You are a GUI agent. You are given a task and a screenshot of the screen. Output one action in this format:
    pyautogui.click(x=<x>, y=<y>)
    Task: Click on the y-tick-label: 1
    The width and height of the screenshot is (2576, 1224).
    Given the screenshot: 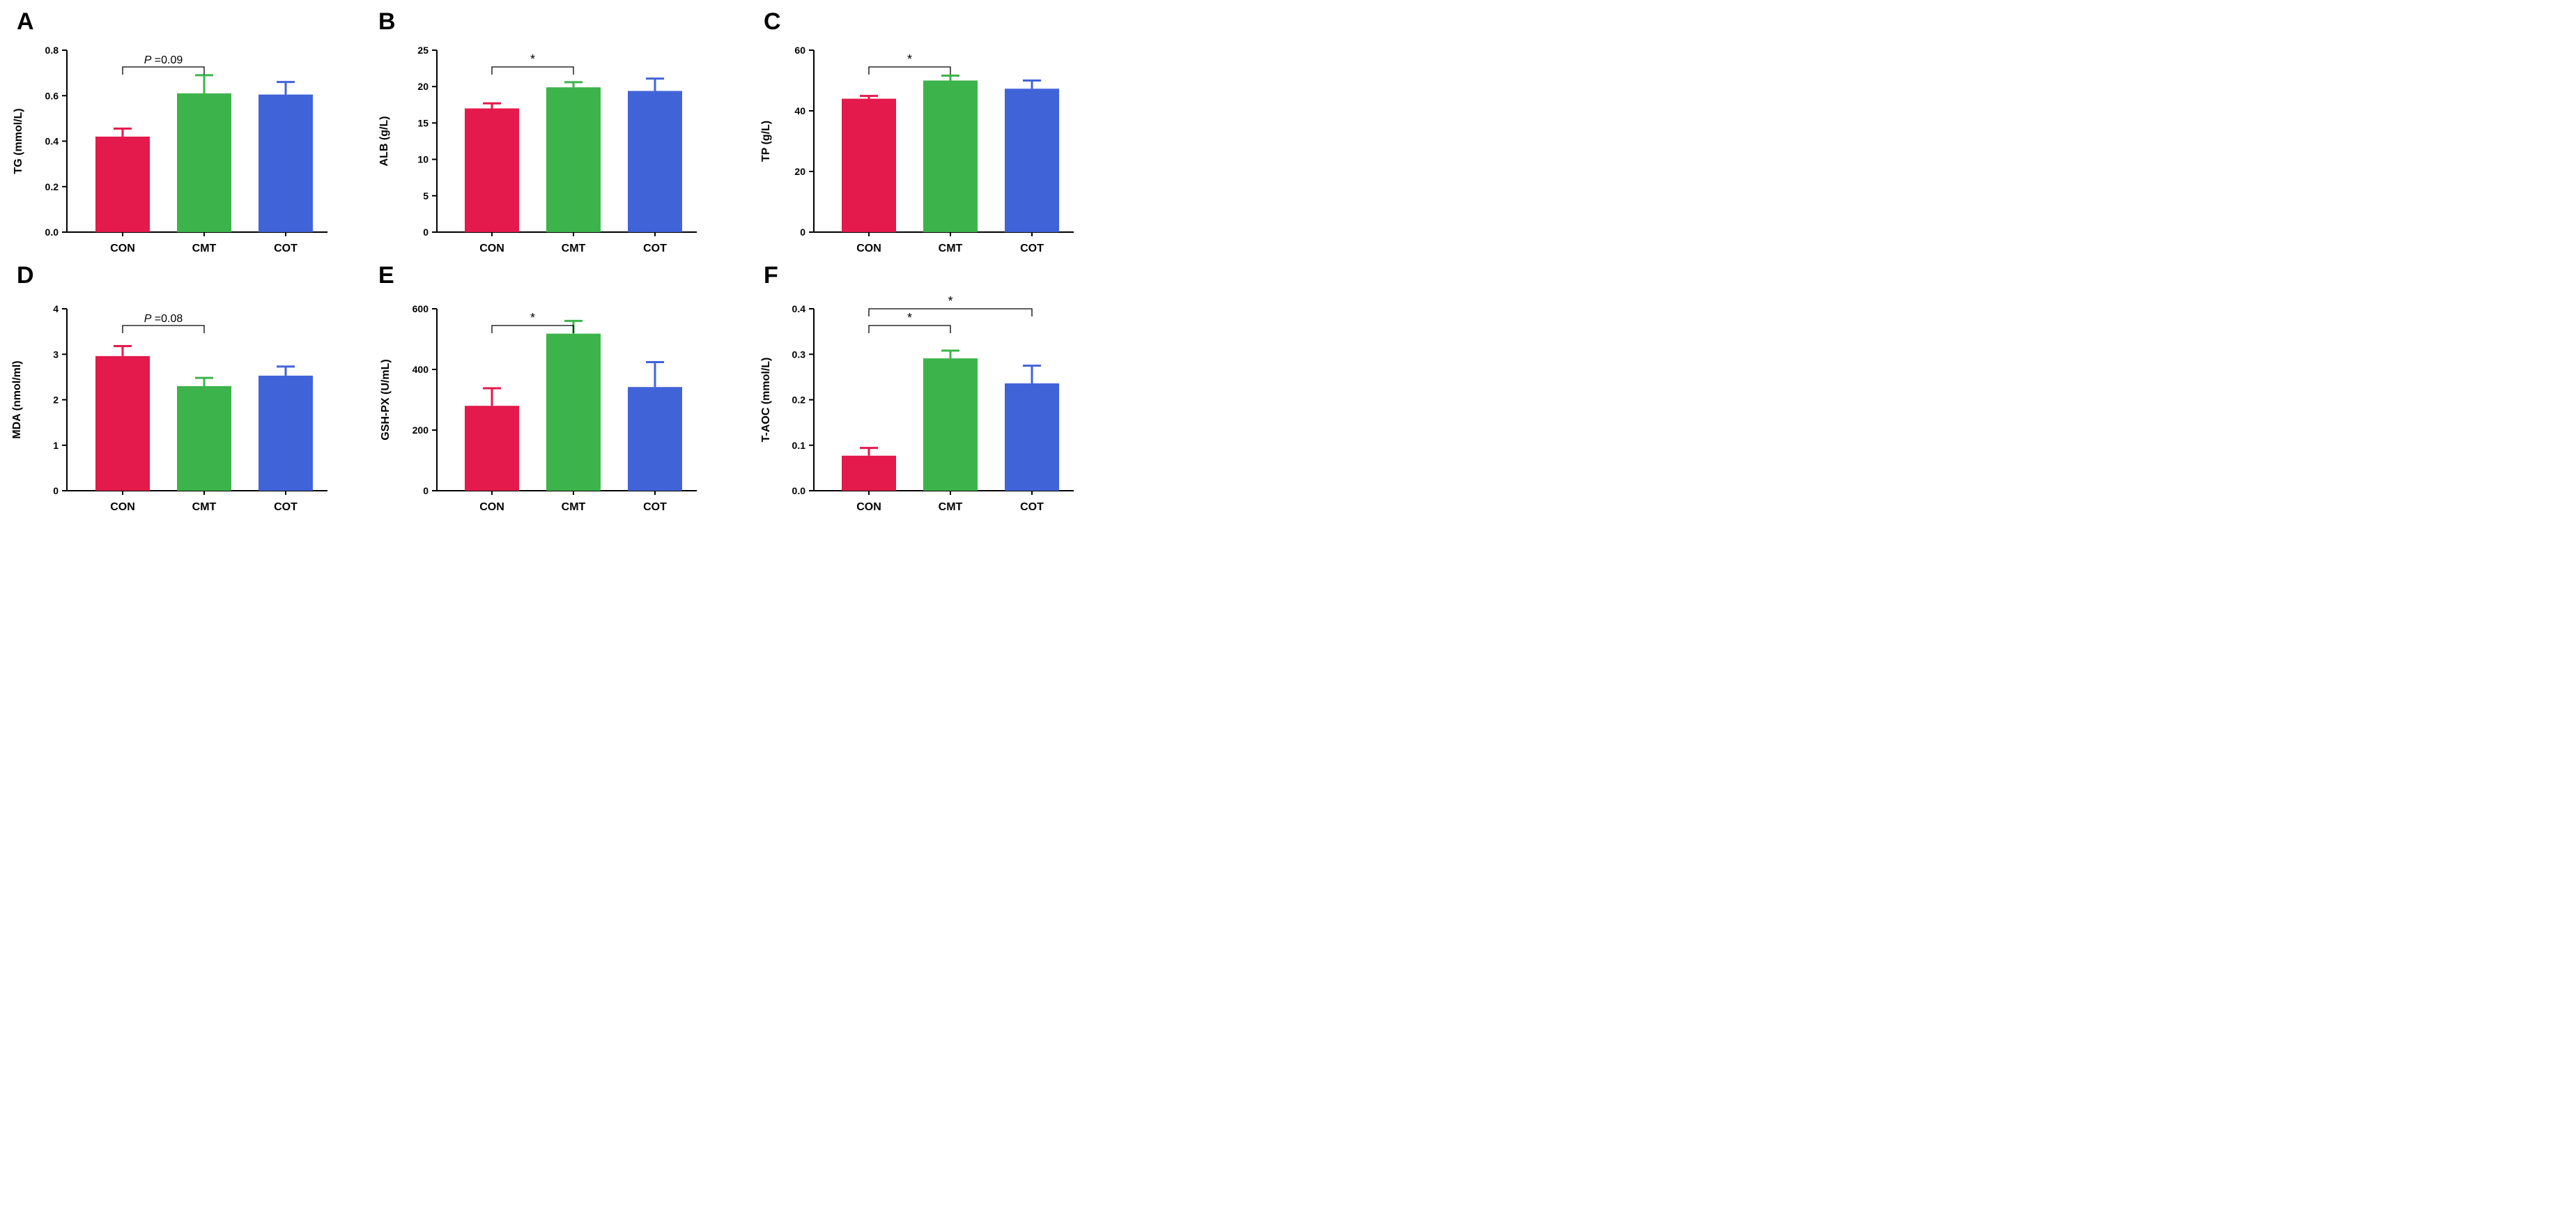 What is the action you would take?
    pyautogui.click(x=56, y=445)
    